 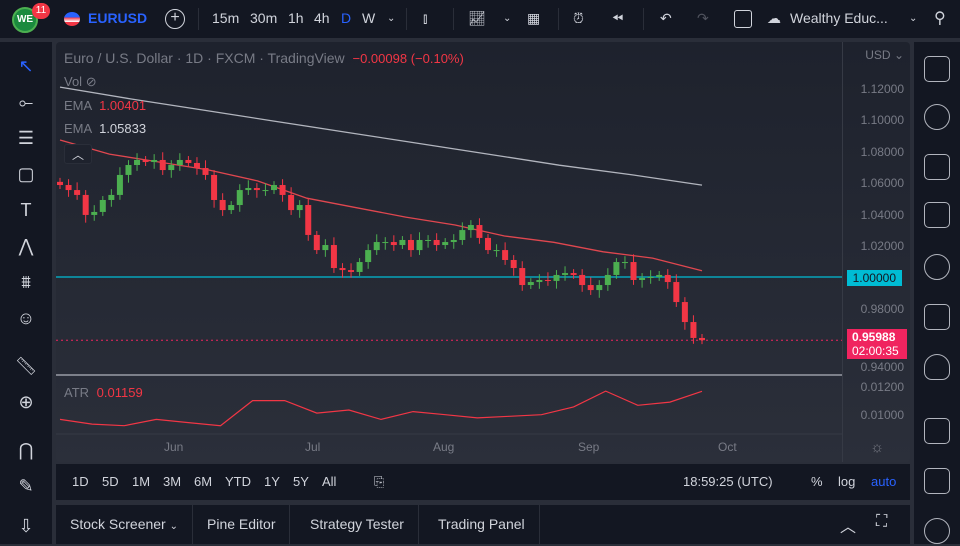 What do you see at coordinates (884, 481) in the screenshot?
I see `auto-toggle: auto` at bounding box center [884, 481].